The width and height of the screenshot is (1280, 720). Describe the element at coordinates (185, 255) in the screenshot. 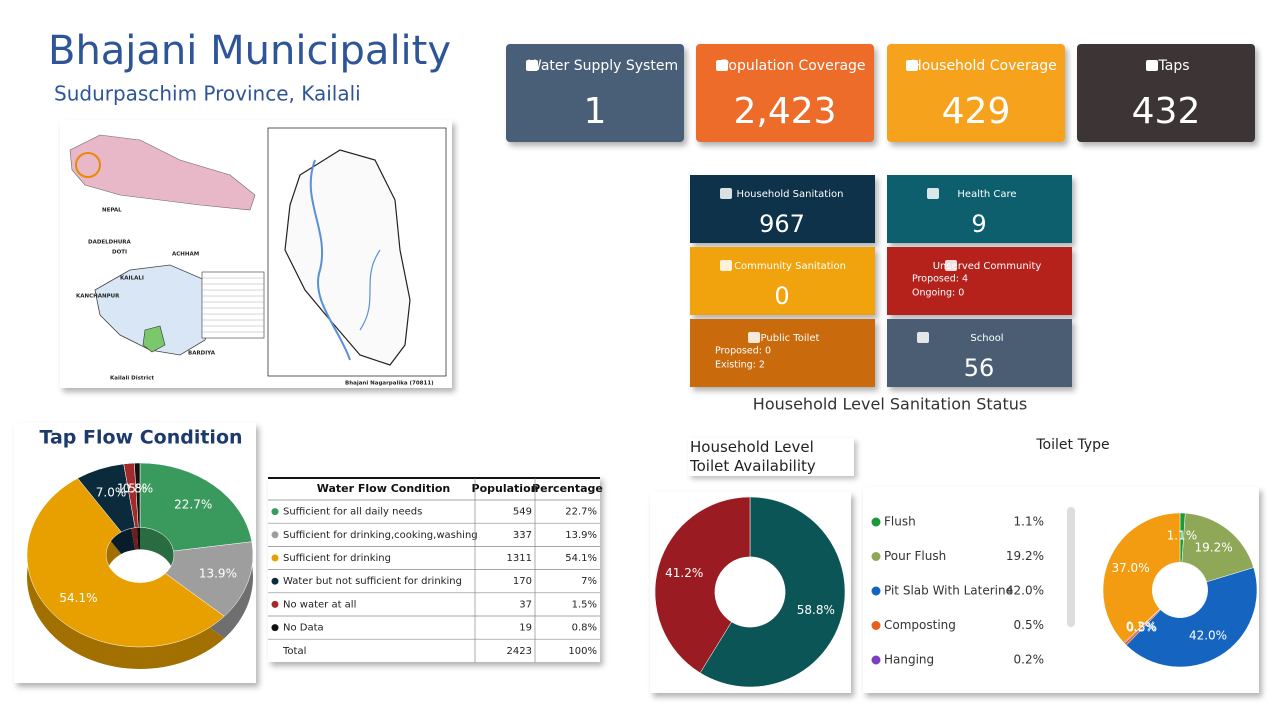

I see `map-label: ACHHAM` at that location.